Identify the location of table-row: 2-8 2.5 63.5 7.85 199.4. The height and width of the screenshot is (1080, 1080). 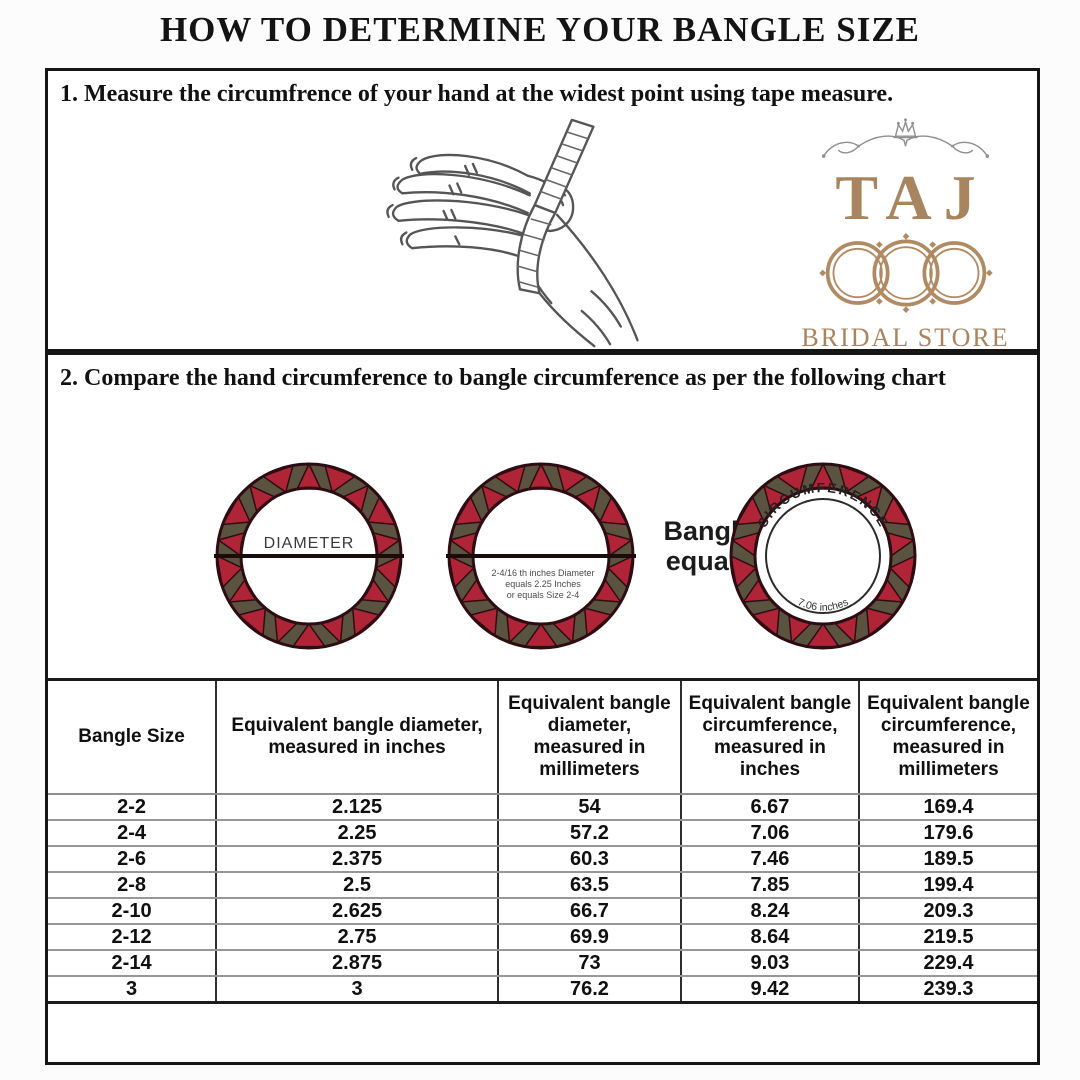
(542, 885).